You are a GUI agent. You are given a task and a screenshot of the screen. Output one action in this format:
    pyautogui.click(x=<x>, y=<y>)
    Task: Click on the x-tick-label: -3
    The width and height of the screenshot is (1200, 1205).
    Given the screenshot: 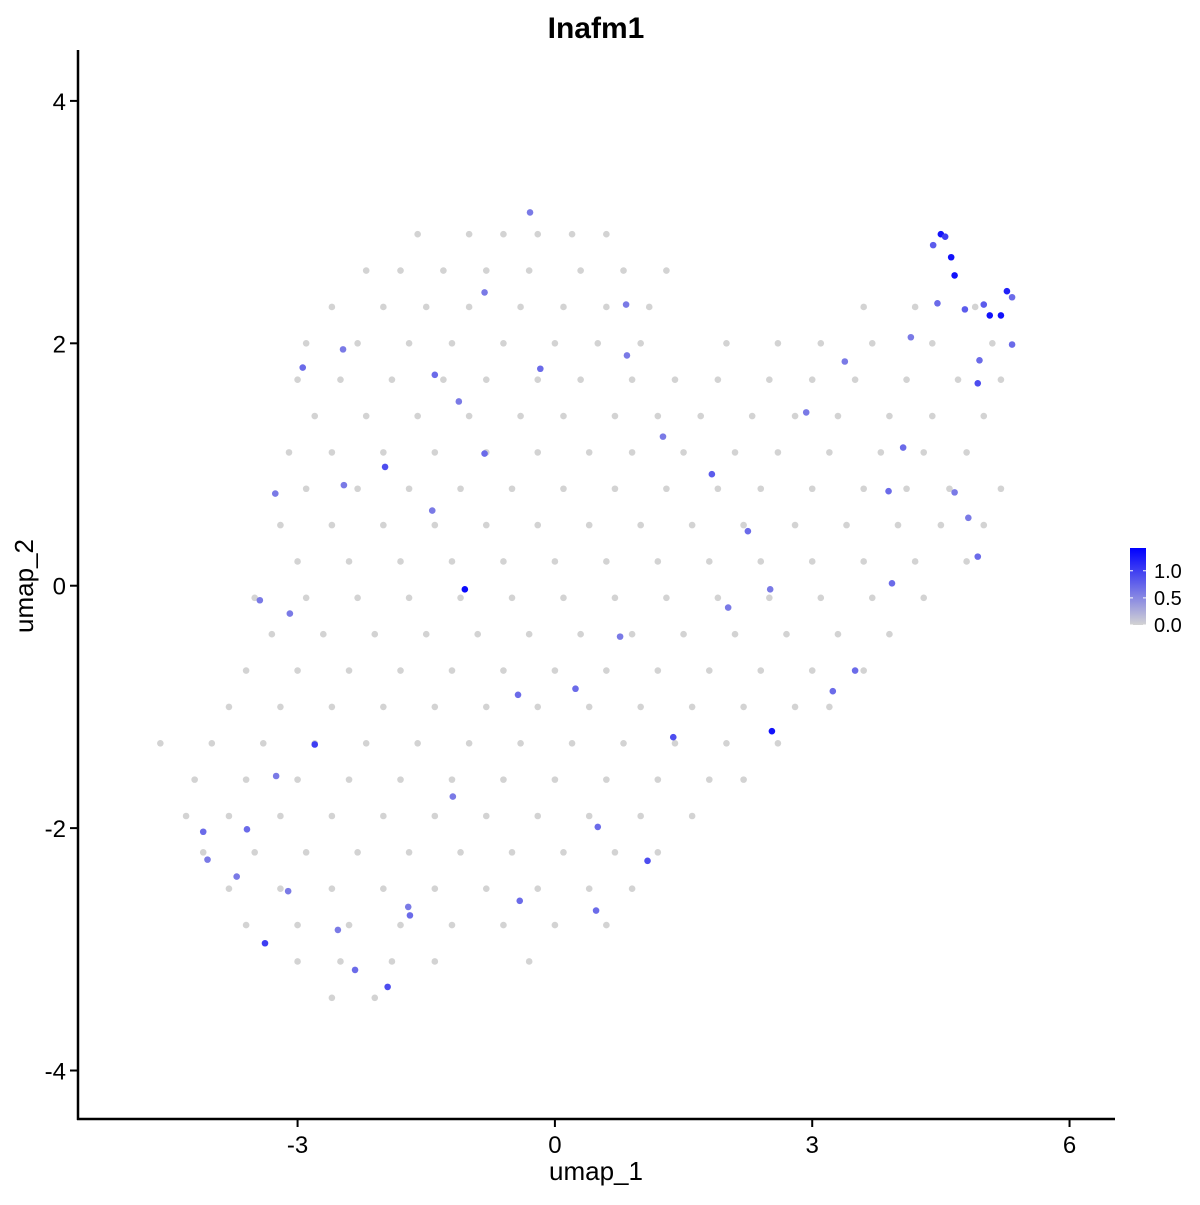 What is the action you would take?
    pyautogui.click(x=297, y=1145)
    